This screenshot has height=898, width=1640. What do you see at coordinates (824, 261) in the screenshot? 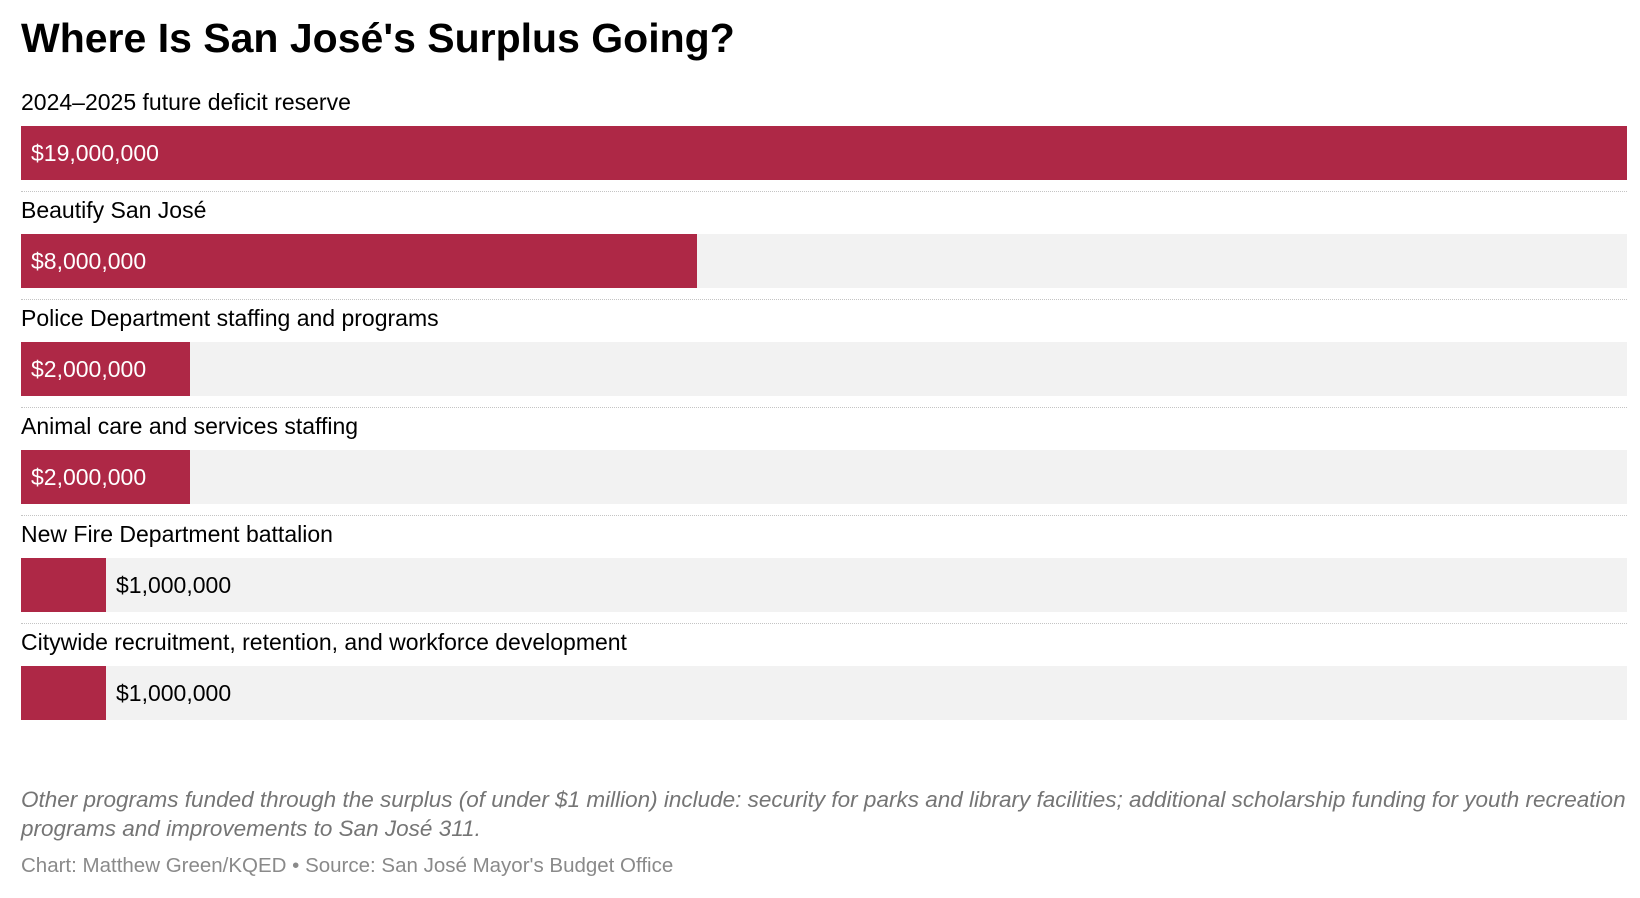
I see `bar-track: $8,000,000` at bounding box center [824, 261].